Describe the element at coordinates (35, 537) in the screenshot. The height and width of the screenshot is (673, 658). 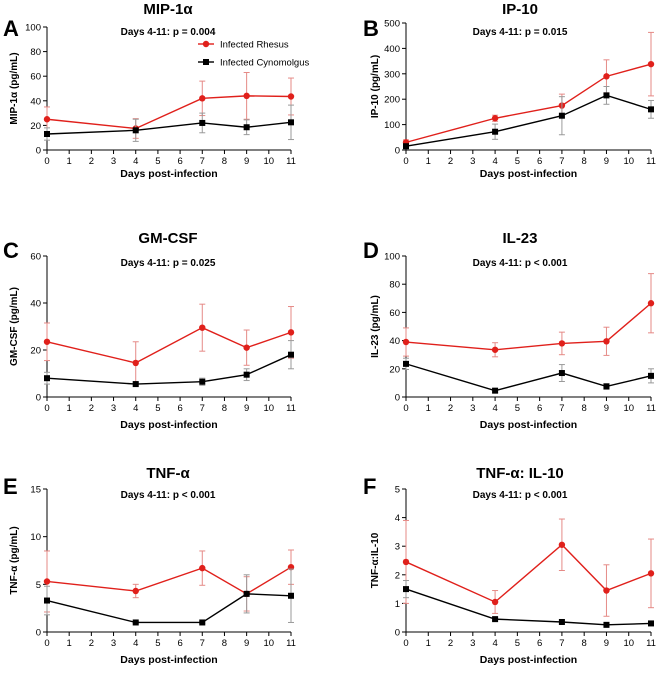
I see `y-tick-label: 10` at that location.